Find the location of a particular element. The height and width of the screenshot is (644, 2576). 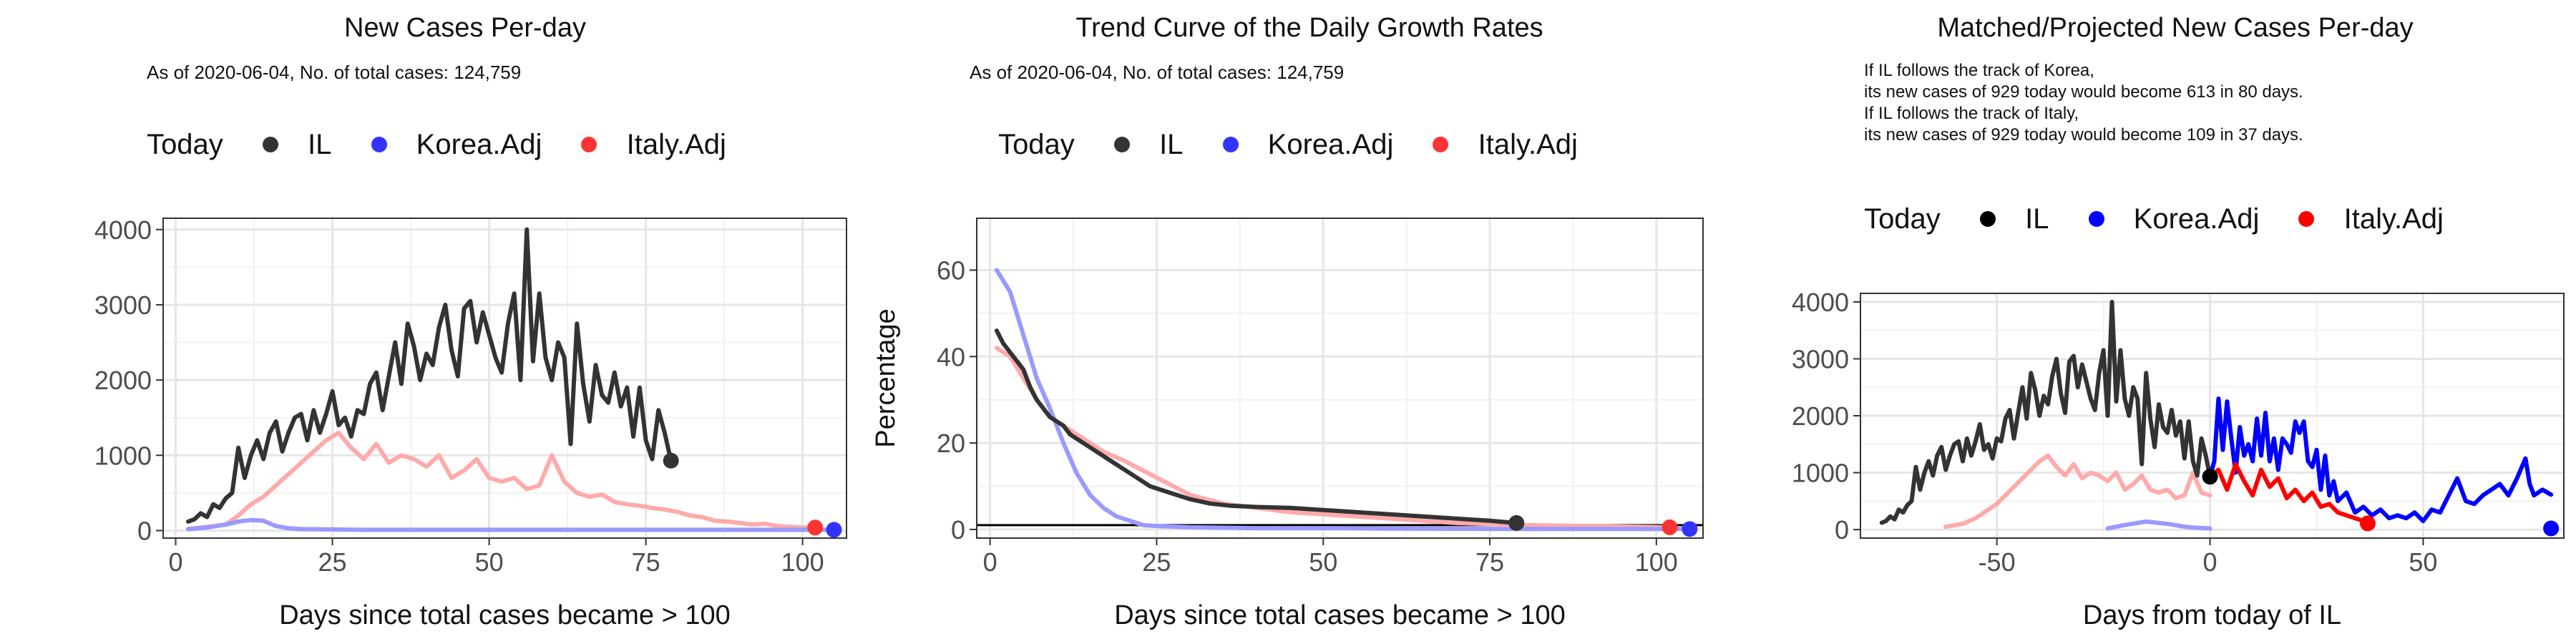

x-tick-label: -50 is located at coordinates (1997, 562).